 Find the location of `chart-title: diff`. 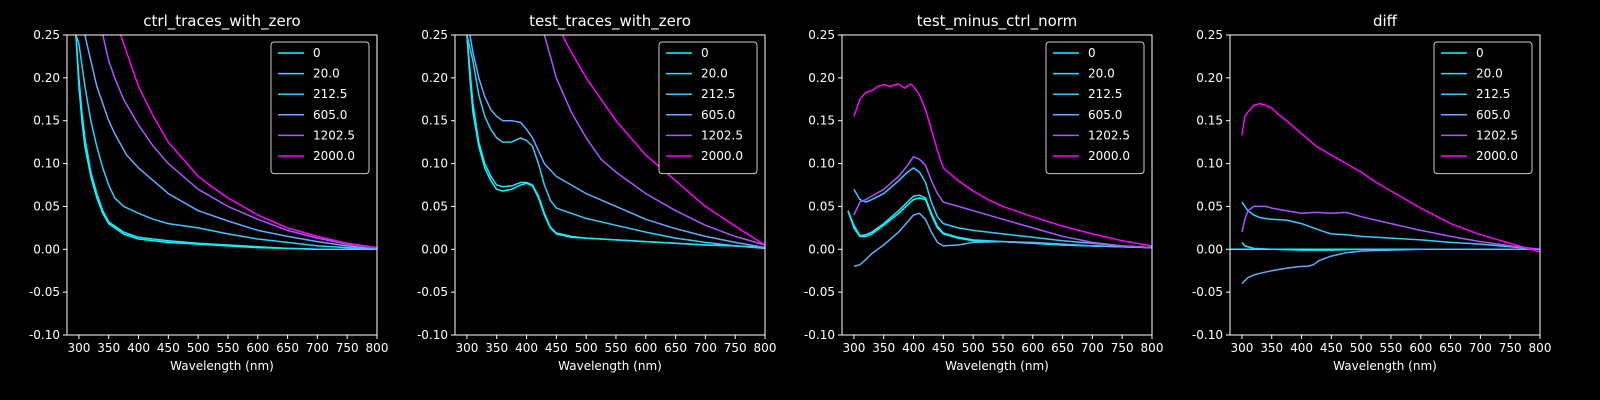

chart-title: diff is located at coordinates (1385, 21).